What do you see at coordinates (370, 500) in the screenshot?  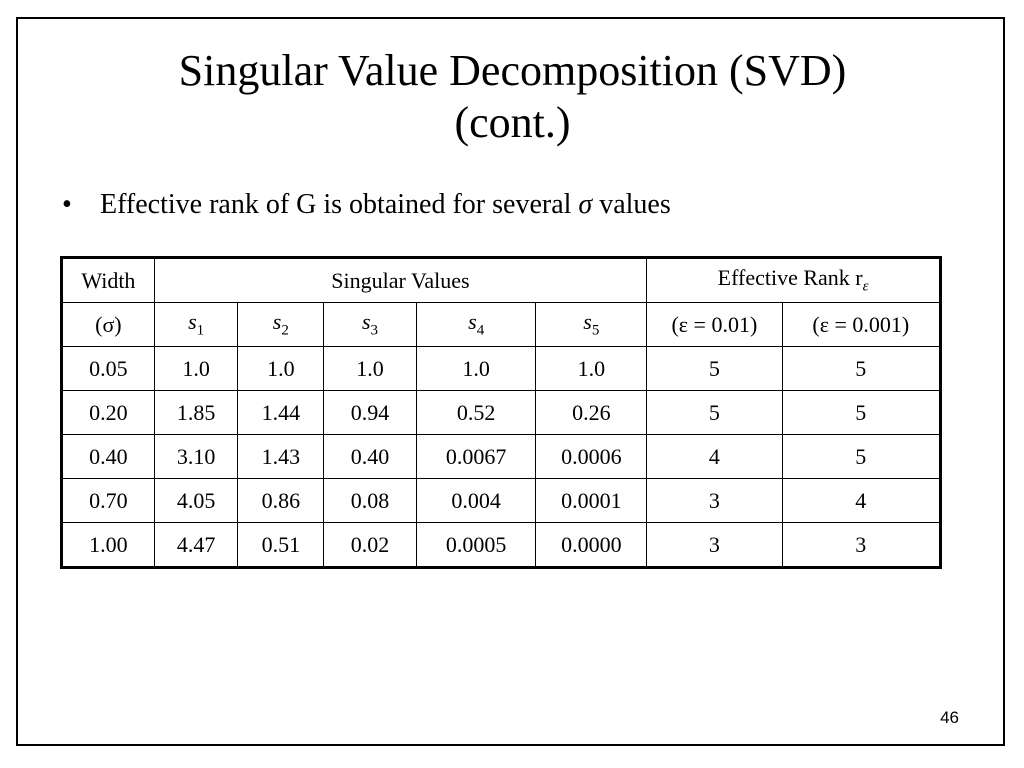 I see `table-cell: 0.08` at bounding box center [370, 500].